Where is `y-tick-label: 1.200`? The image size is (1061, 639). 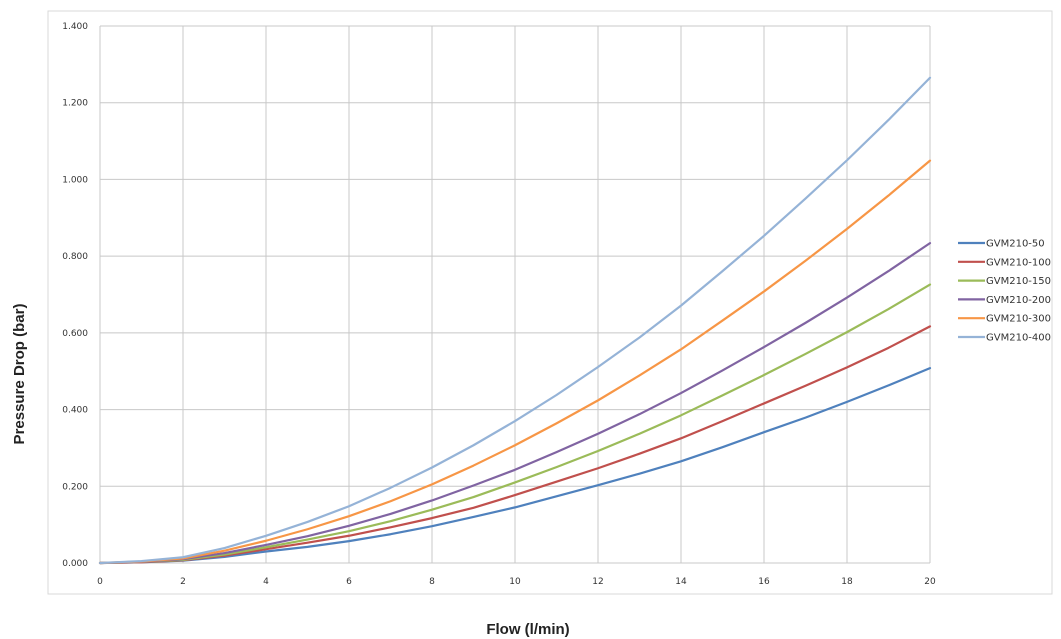
y-tick-label: 1.200 is located at coordinates (75, 104).